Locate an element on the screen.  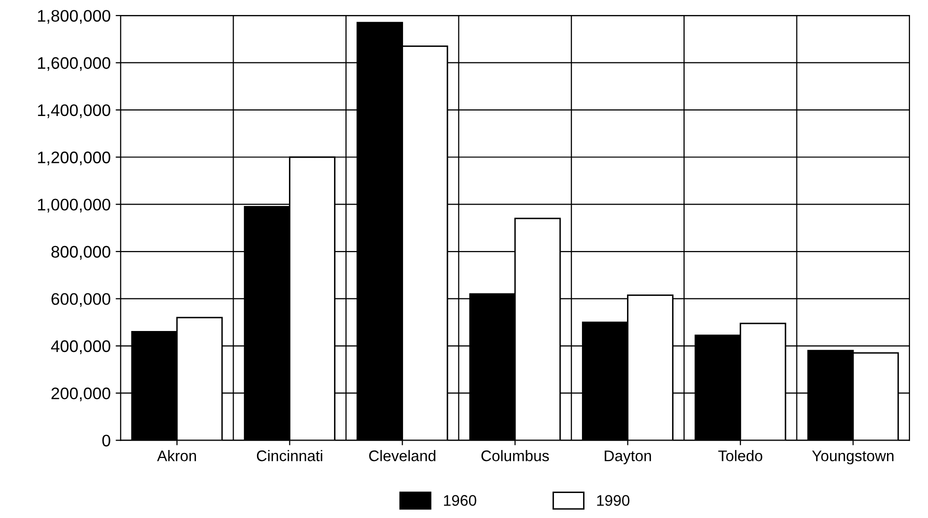
y-tick-label: 1,200,000 is located at coordinates (74, 159).